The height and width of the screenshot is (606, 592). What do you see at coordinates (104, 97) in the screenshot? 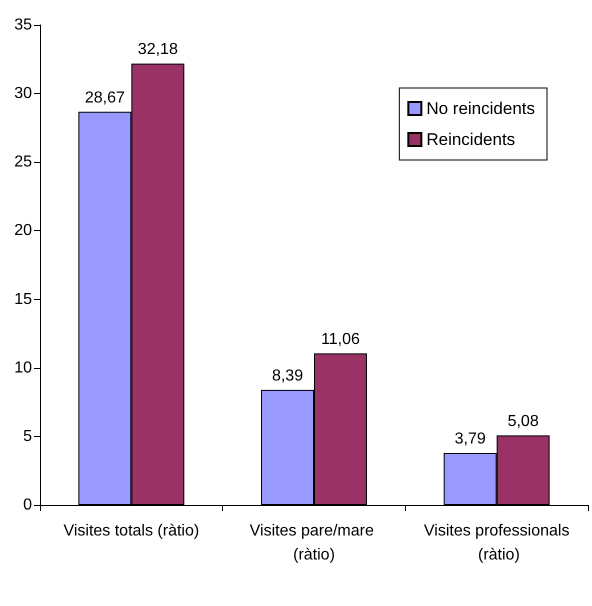
I see `data-label: 28,67` at bounding box center [104, 97].